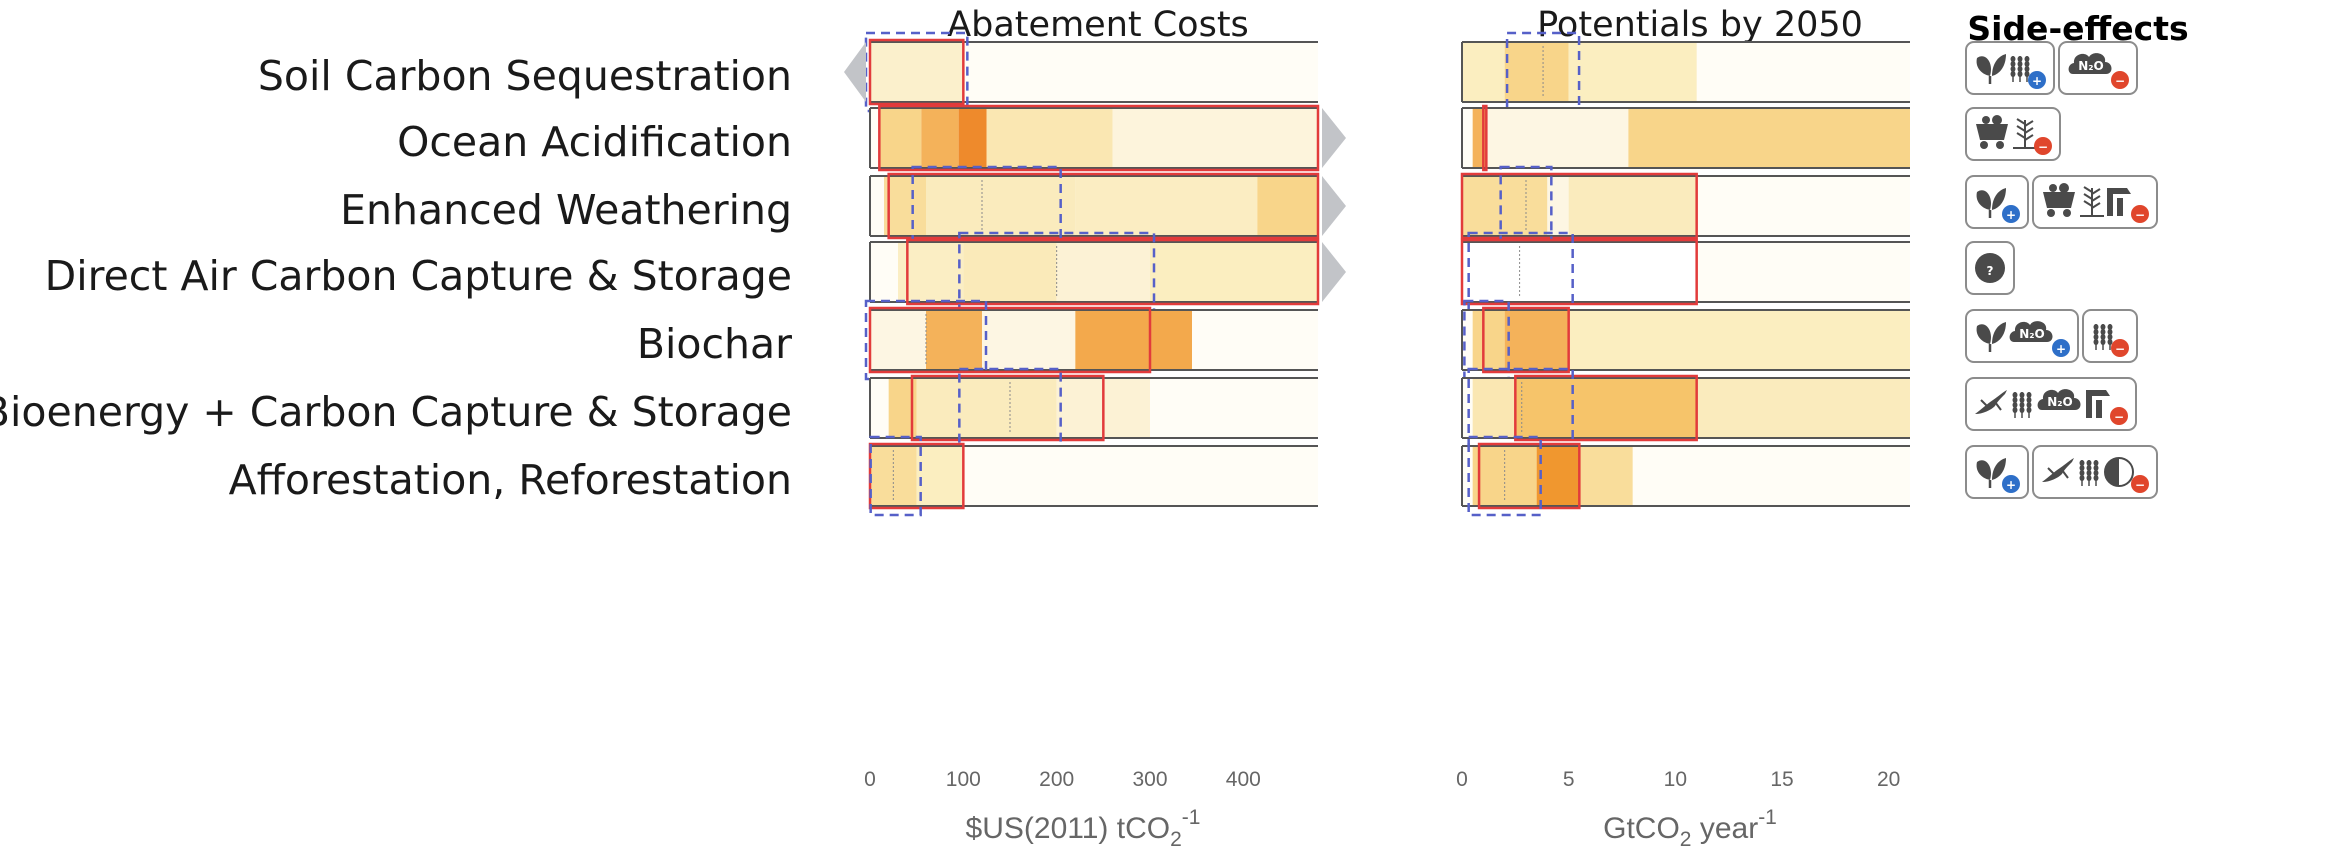 The width and height of the screenshot is (2351, 852). I want to click on row-label-direct-air-carbon-capture-storage: Direct Air Carbon Capture & Storage, so click(418, 276).